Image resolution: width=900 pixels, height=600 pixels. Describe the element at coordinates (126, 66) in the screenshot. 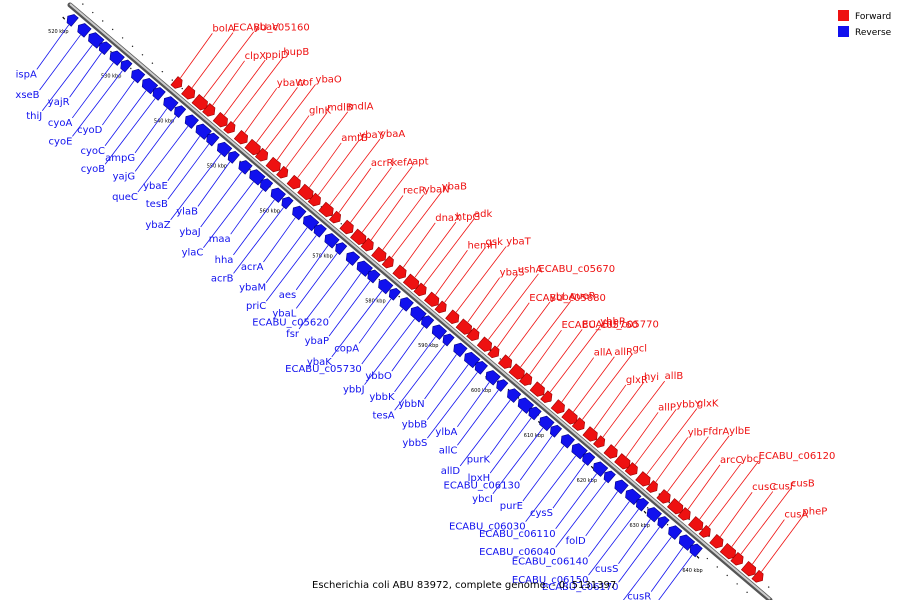

I see `gene-block-cyoe` at that location.